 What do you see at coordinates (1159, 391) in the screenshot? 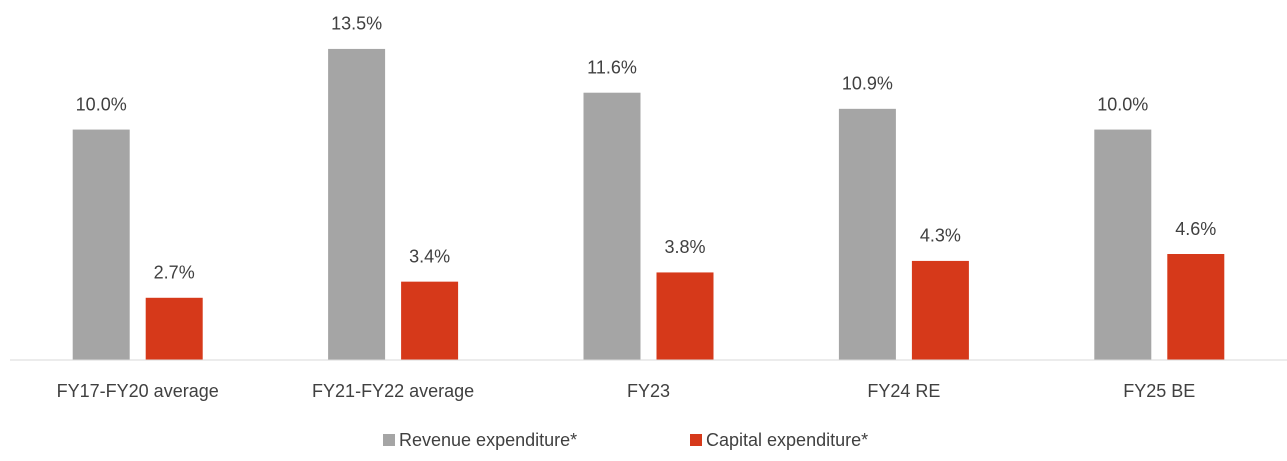
I see `x-tick-label: FY25 BE` at bounding box center [1159, 391].